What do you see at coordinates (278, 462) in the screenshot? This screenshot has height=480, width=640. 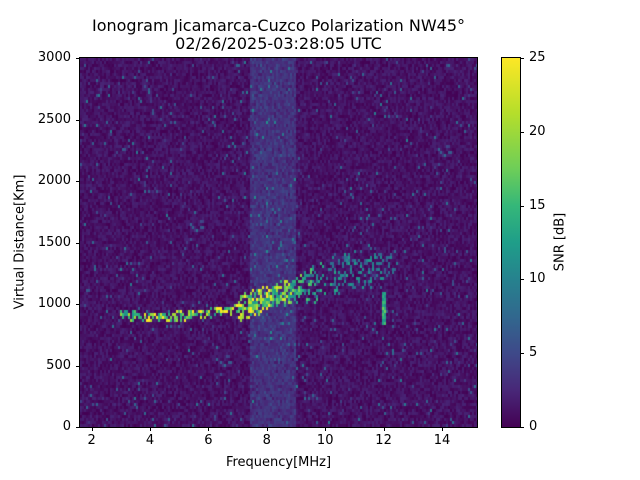 I see `x-axis-label: Frequency[MHz]` at bounding box center [278, 462].